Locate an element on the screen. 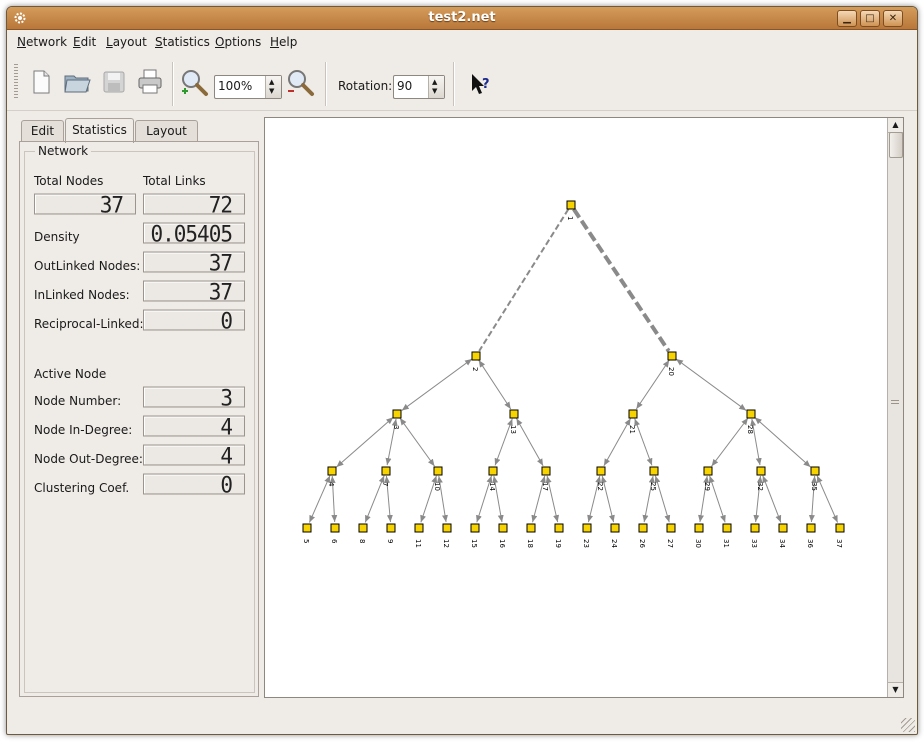 The image size is (924, 743). vertical-scrollbar: ▲ ▼ is located at coordinates (895, 407).